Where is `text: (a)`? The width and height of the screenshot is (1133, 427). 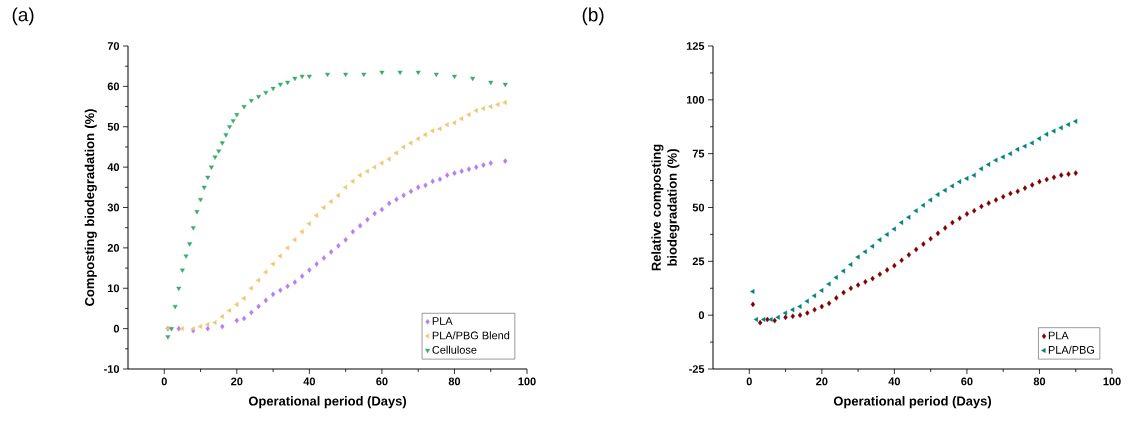
text: (a) is located at coordinates (23, 16).